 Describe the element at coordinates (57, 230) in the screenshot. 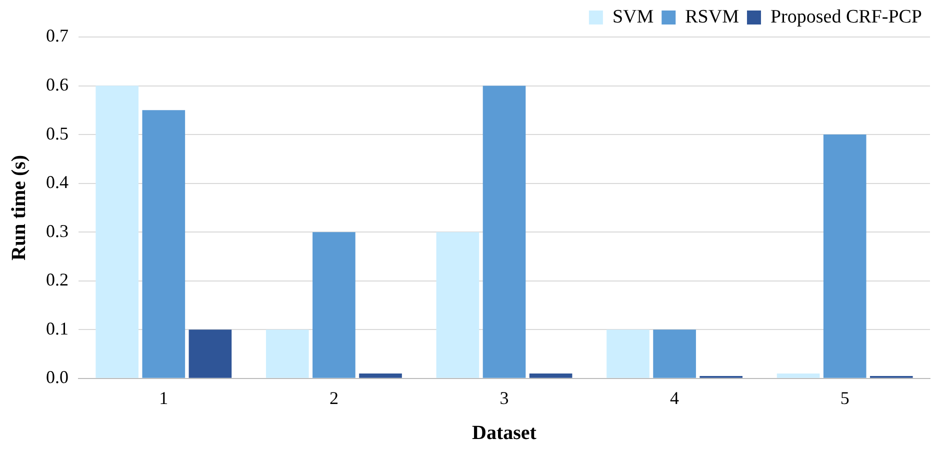

I see `y-tick-label: 0.3` at that location.